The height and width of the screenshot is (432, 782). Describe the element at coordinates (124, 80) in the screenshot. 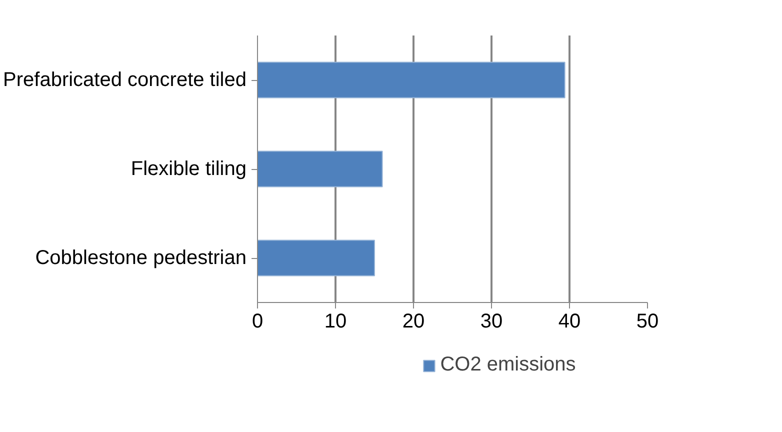

I see `y-tick-label: Prefabricated concrete tiled` at that location.